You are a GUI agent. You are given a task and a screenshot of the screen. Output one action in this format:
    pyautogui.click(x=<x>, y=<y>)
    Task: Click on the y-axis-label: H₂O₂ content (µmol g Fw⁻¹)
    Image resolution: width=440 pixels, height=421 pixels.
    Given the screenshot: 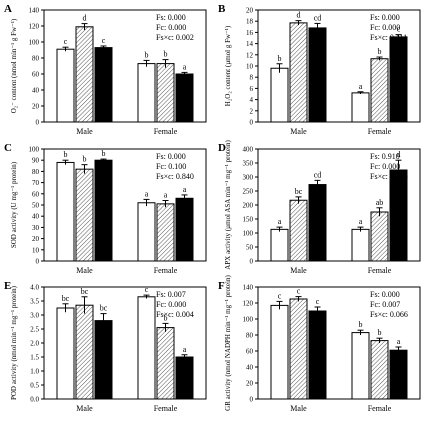 What is the action you would take?
    pyautogui.click(x=228, y=65)
    